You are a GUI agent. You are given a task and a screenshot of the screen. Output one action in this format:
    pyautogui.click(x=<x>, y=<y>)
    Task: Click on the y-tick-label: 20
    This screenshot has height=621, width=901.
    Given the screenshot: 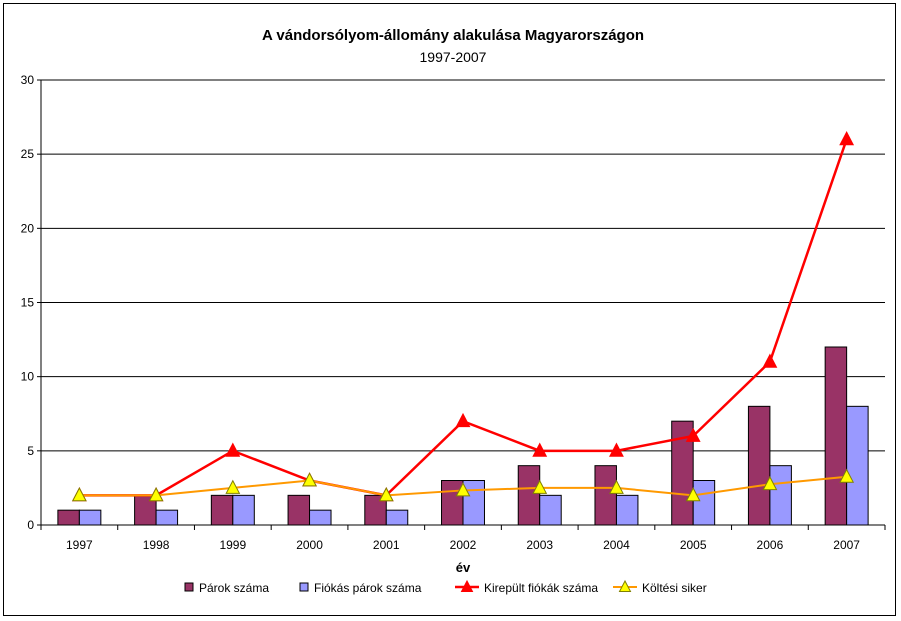 What is the action you would take?
    pyautogui.click(x=28, y=228)
    